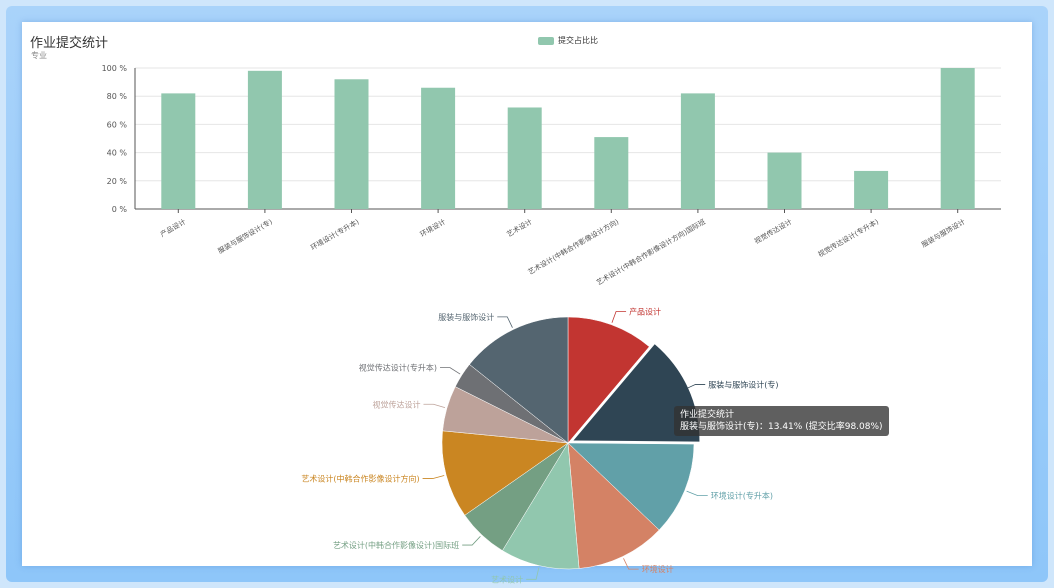  Describe the element at coordinates (117, 153) in the screenshot. I see `y-tick-label: 40 %` at that location.